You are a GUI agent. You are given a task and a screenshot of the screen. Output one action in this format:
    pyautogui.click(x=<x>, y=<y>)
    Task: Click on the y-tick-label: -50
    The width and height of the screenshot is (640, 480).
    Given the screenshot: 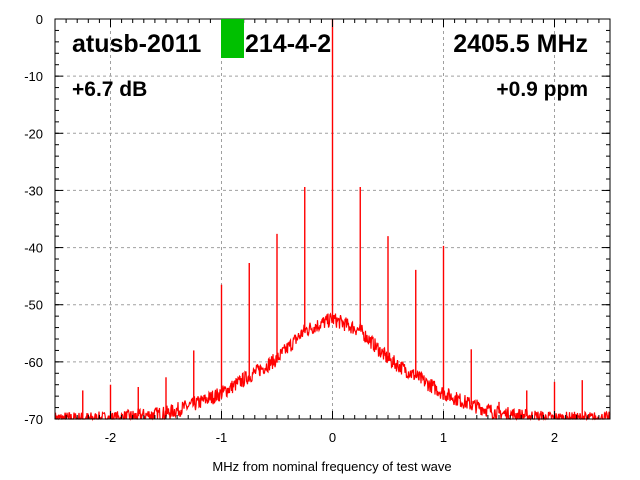 What is the action you would take?
    pyautogui.click(x=33, y=305)
    